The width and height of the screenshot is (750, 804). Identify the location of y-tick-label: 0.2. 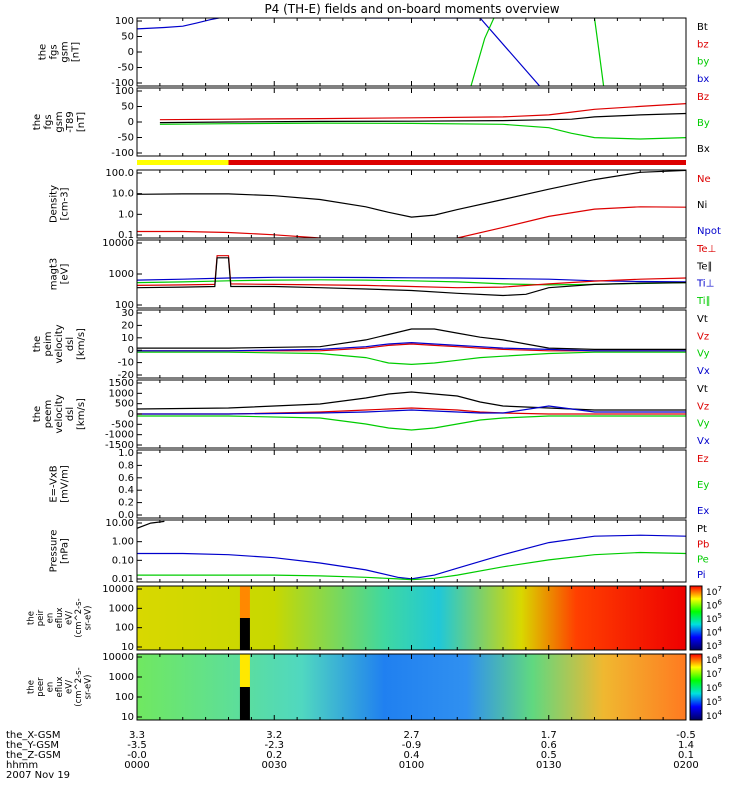
(126, 503).